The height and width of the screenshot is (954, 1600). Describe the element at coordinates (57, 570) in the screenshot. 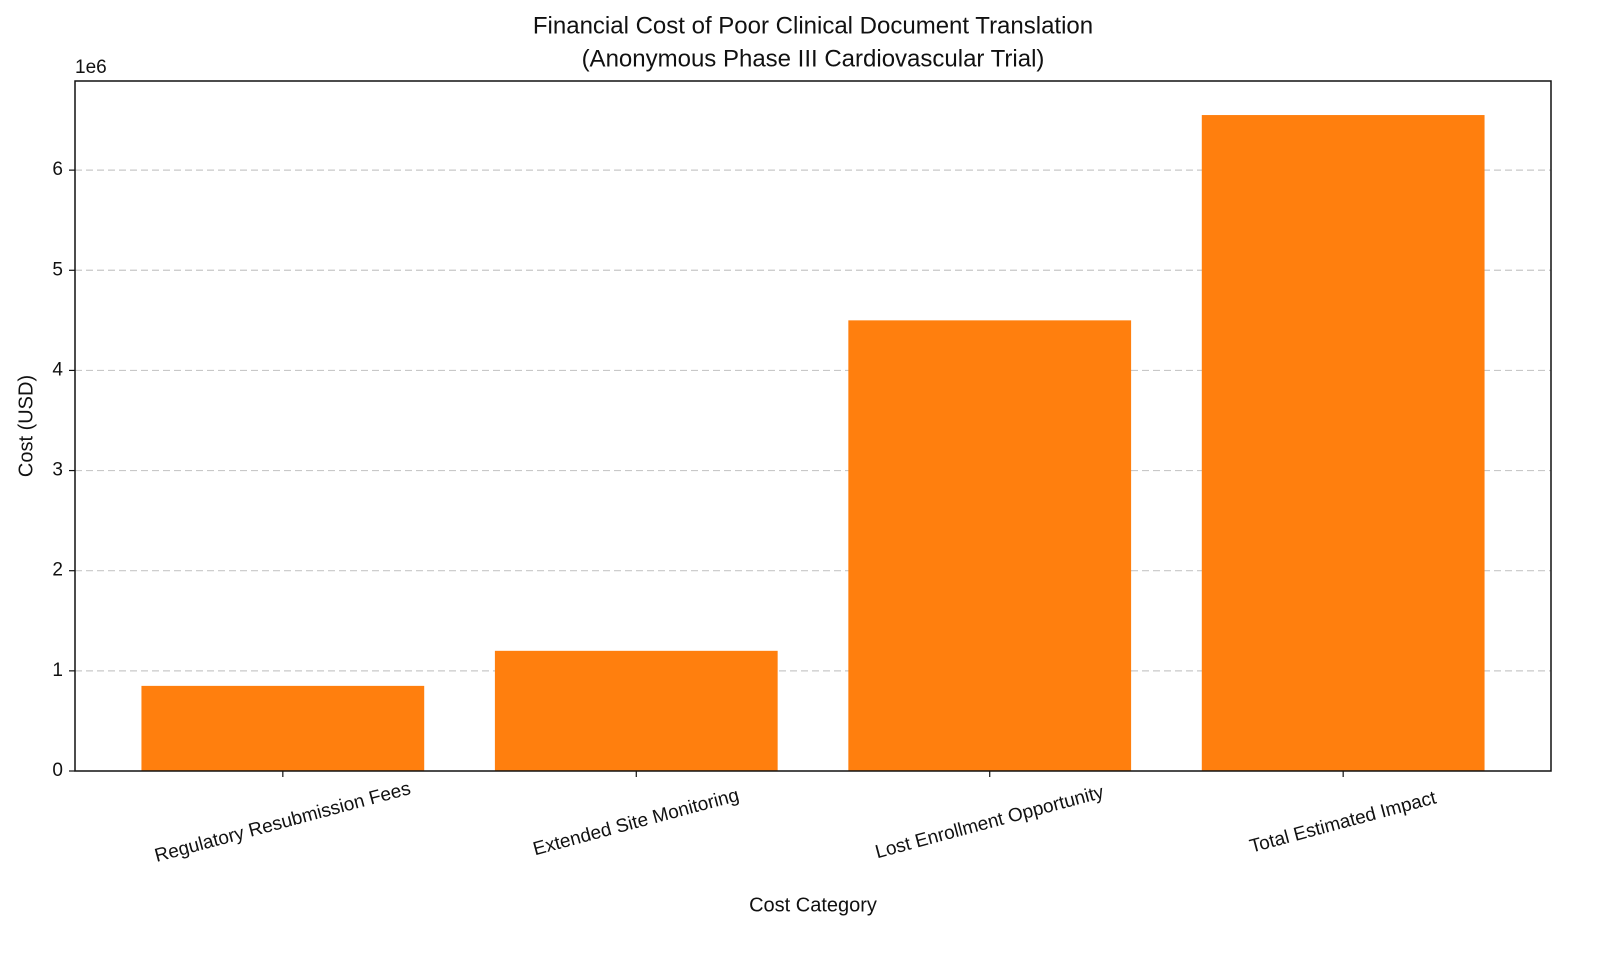

I see `y-tick-label: 2` at that location.